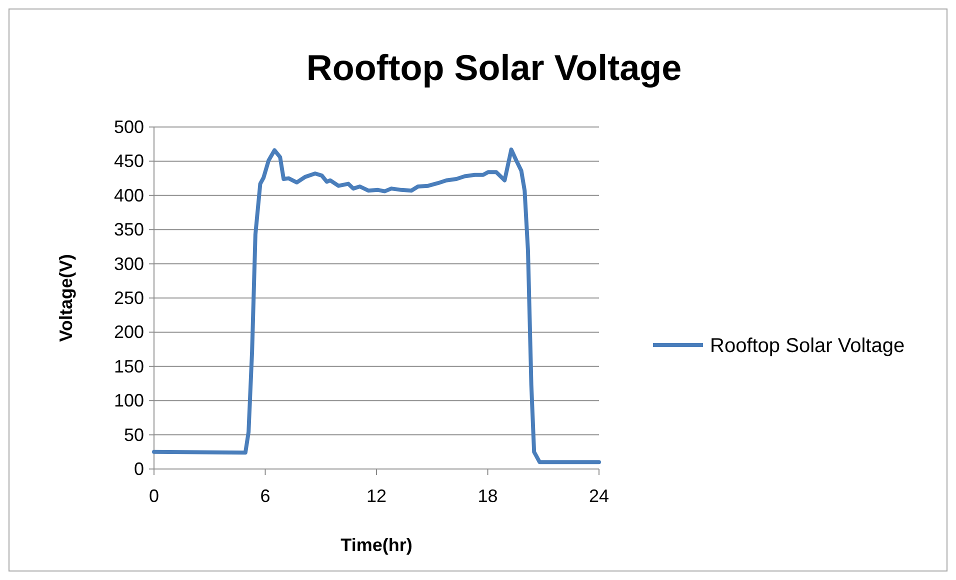 This screenshot has height=580, width=956. I want to click on y-tick-label: 200, so click(129, 332).